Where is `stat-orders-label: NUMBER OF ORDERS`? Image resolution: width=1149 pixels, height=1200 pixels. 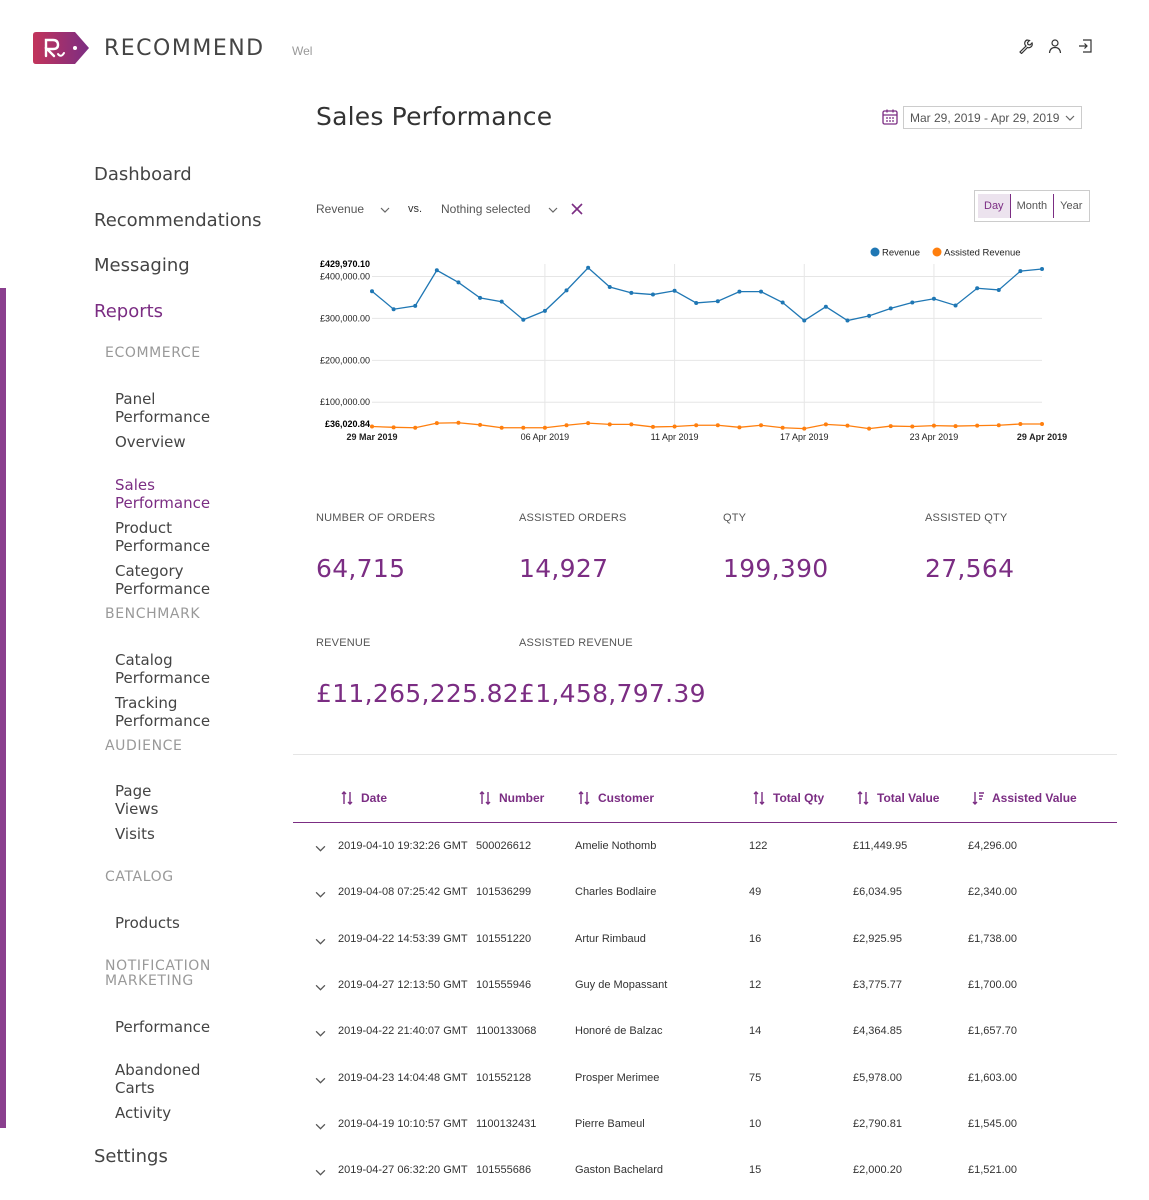 stat-orders-label: NUMBER OF ORDERS is located at coordinates (376, 518).